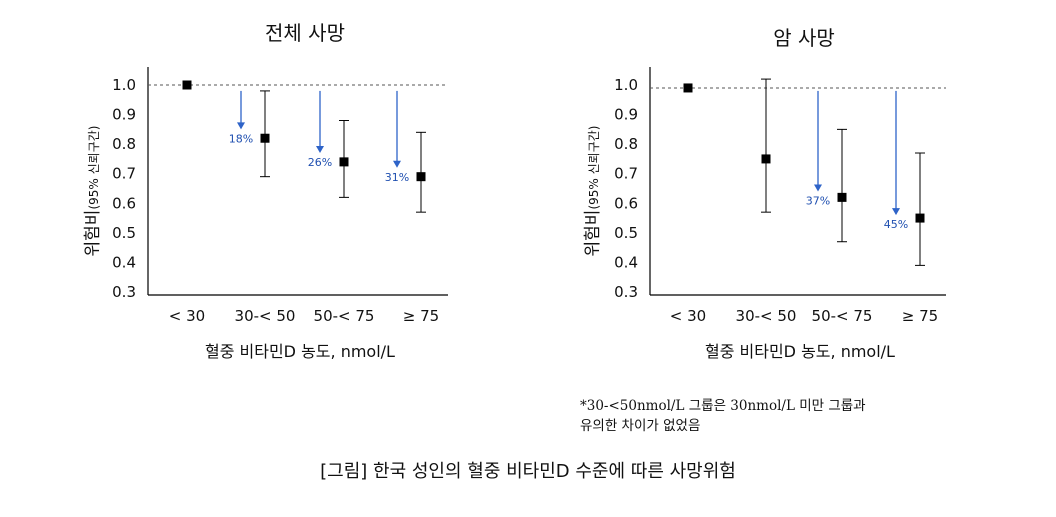 The width and height of the screenshot is (1056, 517). What do you see at coordinates (397, 177) in the screenshot?
I see `reduction-percent-label: 31%` at bounding box center [397, 177].